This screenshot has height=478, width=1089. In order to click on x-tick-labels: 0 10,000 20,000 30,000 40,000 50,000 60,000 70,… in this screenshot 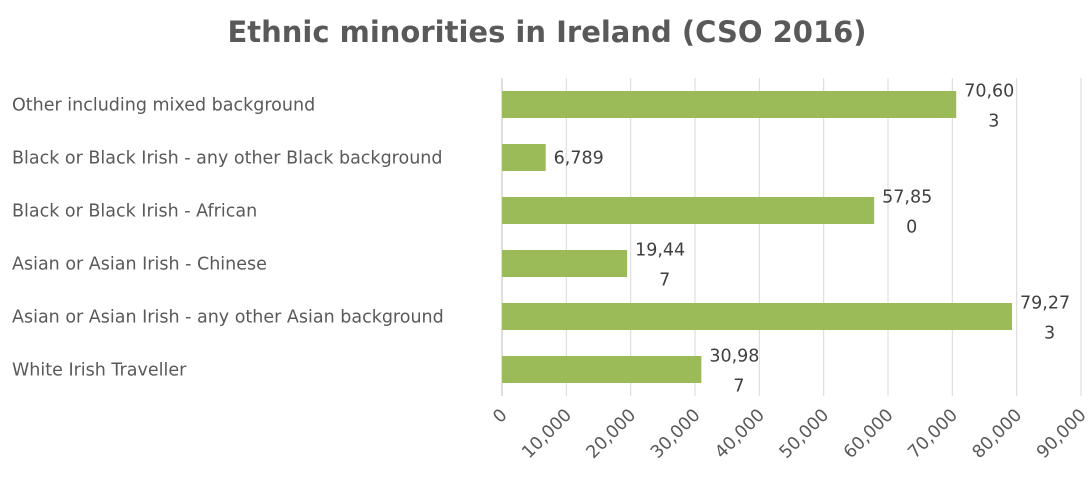, I will do `click(789, 433)`.